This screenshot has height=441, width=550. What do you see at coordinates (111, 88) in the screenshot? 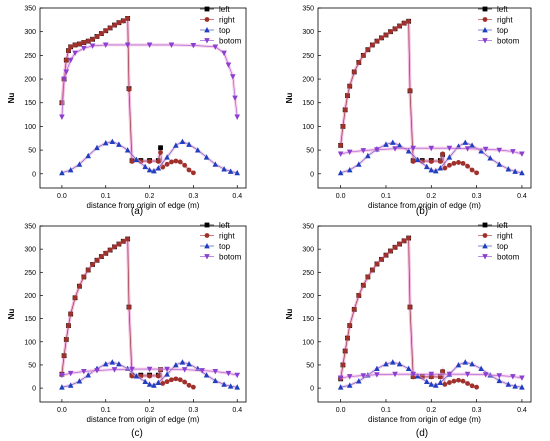
I see `series-halo-left` at bounding box center [111, 88].